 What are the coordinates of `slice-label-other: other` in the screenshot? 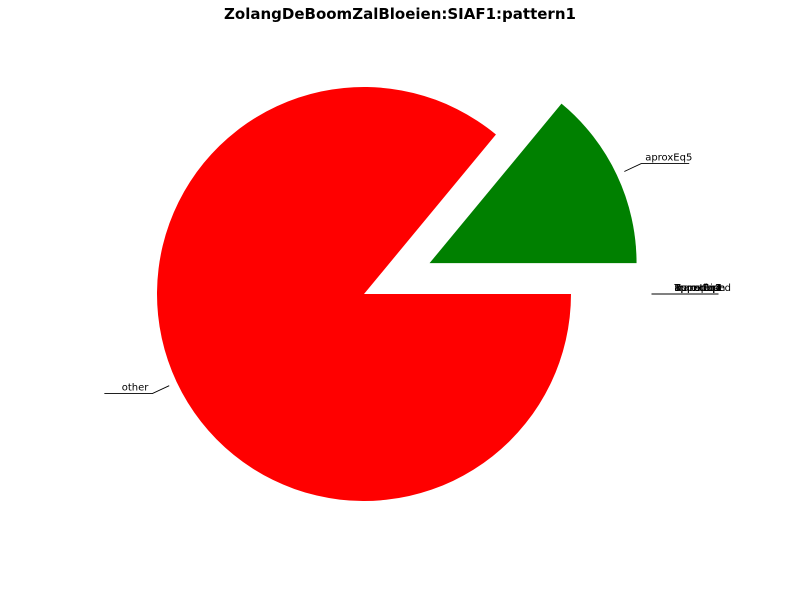 It's located at (136, 388).